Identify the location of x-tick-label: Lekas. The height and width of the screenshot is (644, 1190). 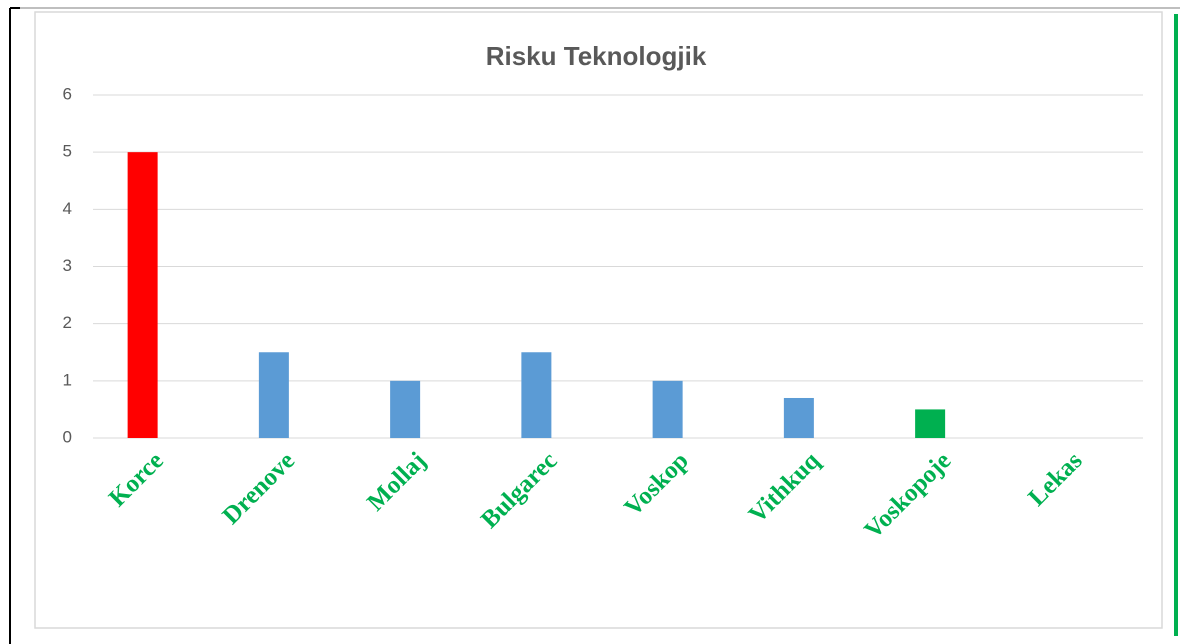
(1055, 479).